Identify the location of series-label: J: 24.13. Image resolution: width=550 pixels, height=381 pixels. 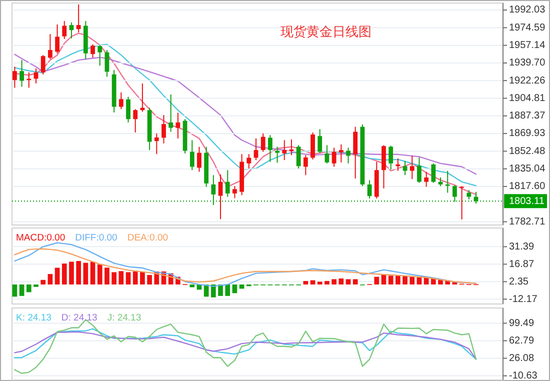
(124, 318).